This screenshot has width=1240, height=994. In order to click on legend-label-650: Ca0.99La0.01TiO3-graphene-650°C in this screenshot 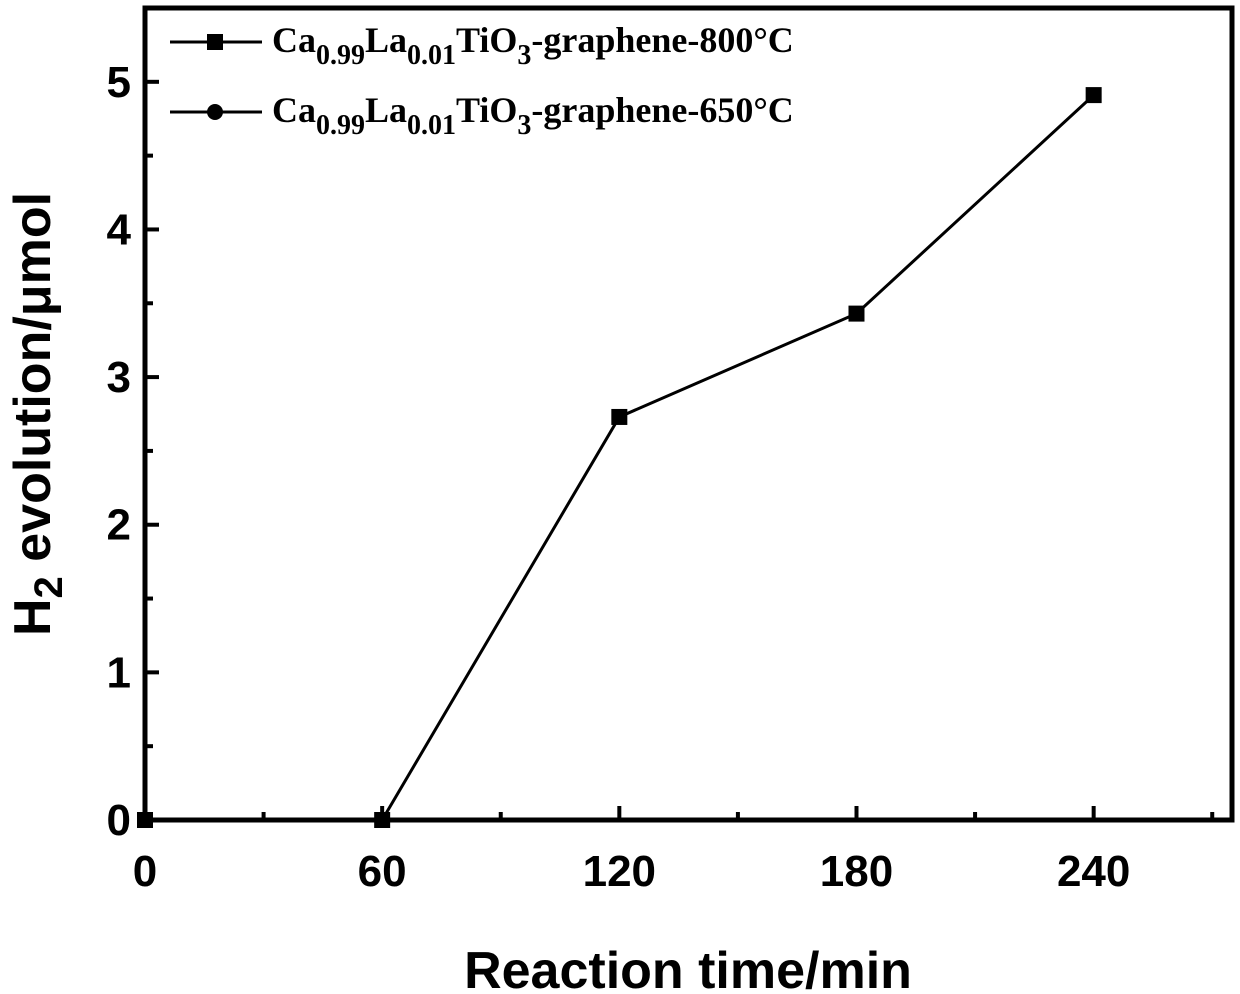, I will do `click(533, 115)`.